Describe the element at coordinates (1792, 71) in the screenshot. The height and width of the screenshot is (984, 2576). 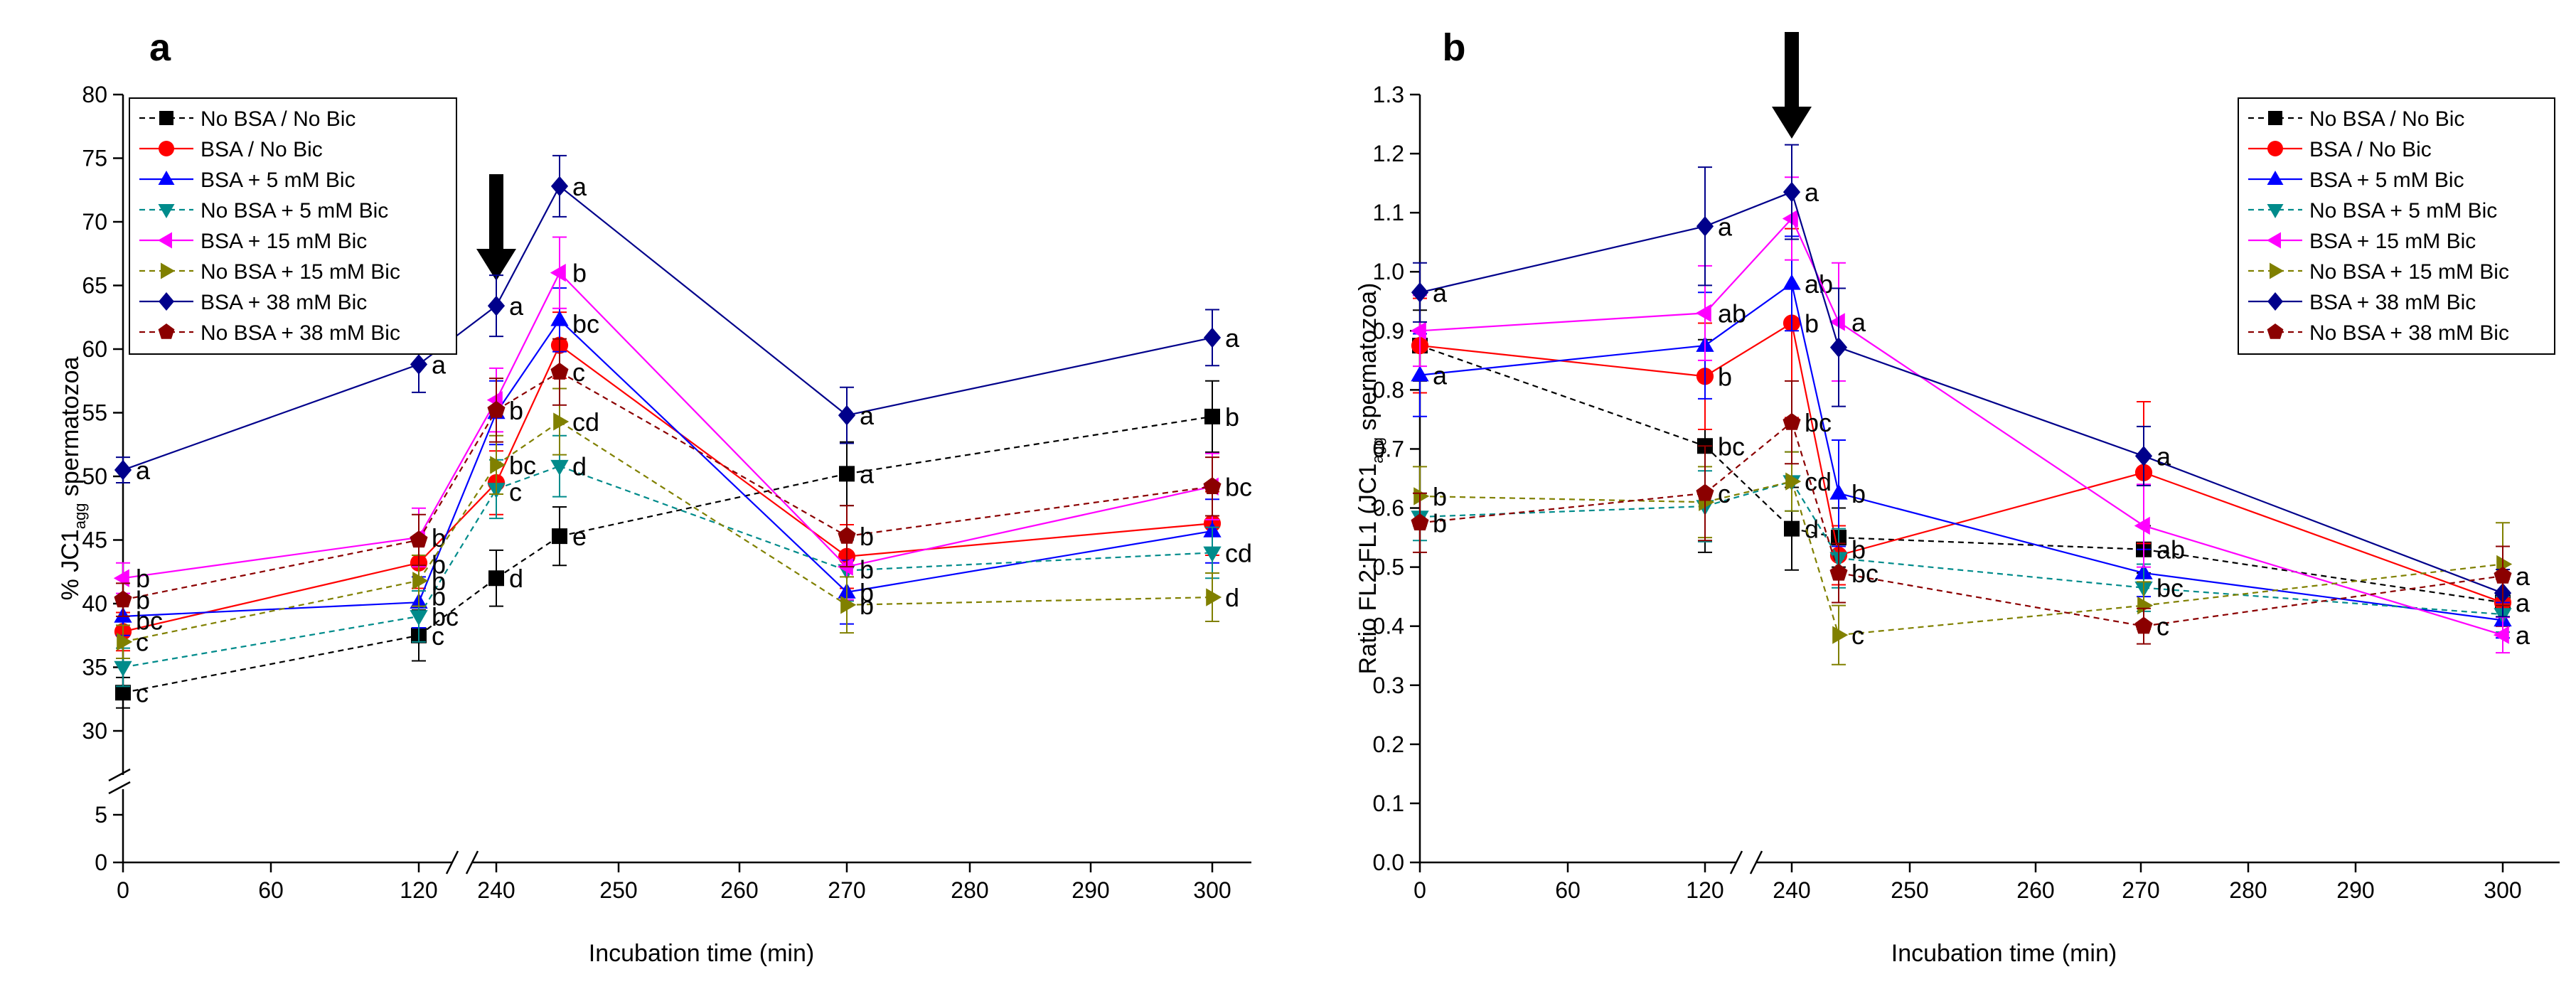
I see `arrow-shaft` at that location.